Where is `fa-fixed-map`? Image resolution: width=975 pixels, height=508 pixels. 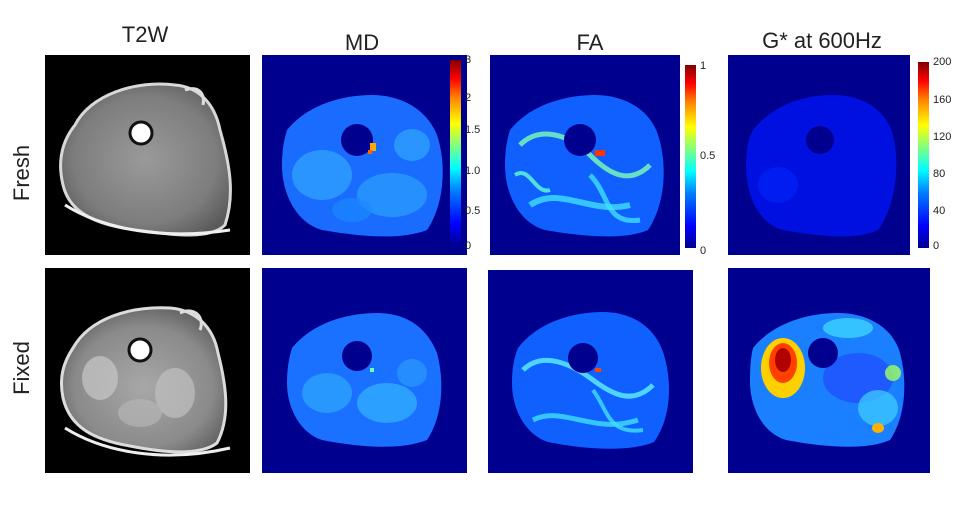 fa-fixed-map is located at coordinates (590, 371).